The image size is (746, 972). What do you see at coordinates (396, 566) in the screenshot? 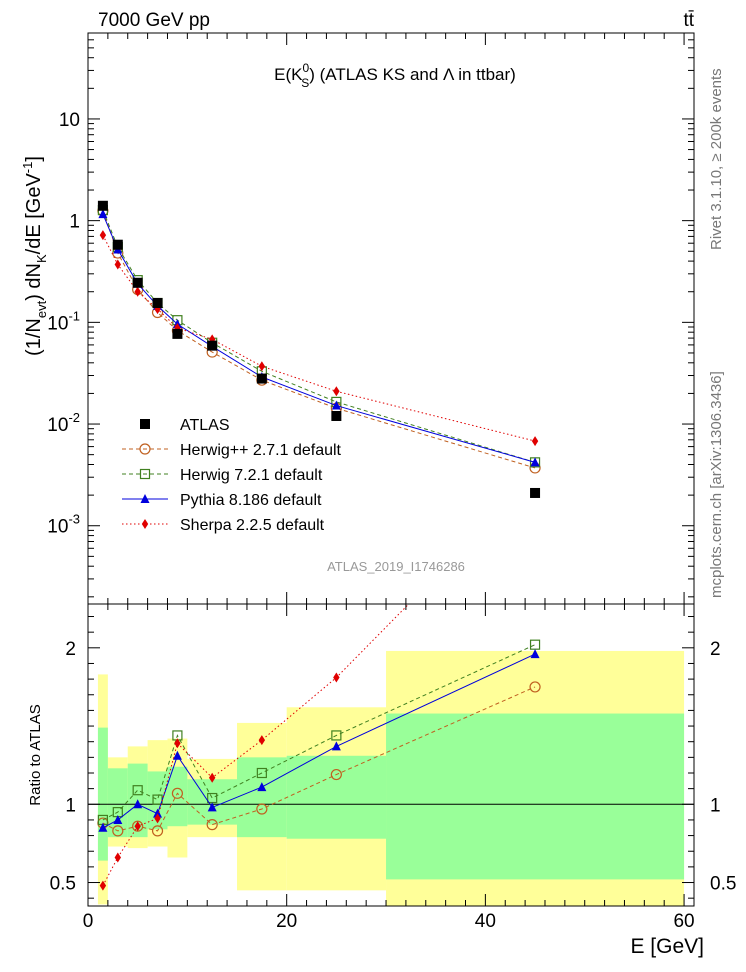
I see `analysis-watermark: ATLAS_2019_I1746286` at bounding box center [396, 566].